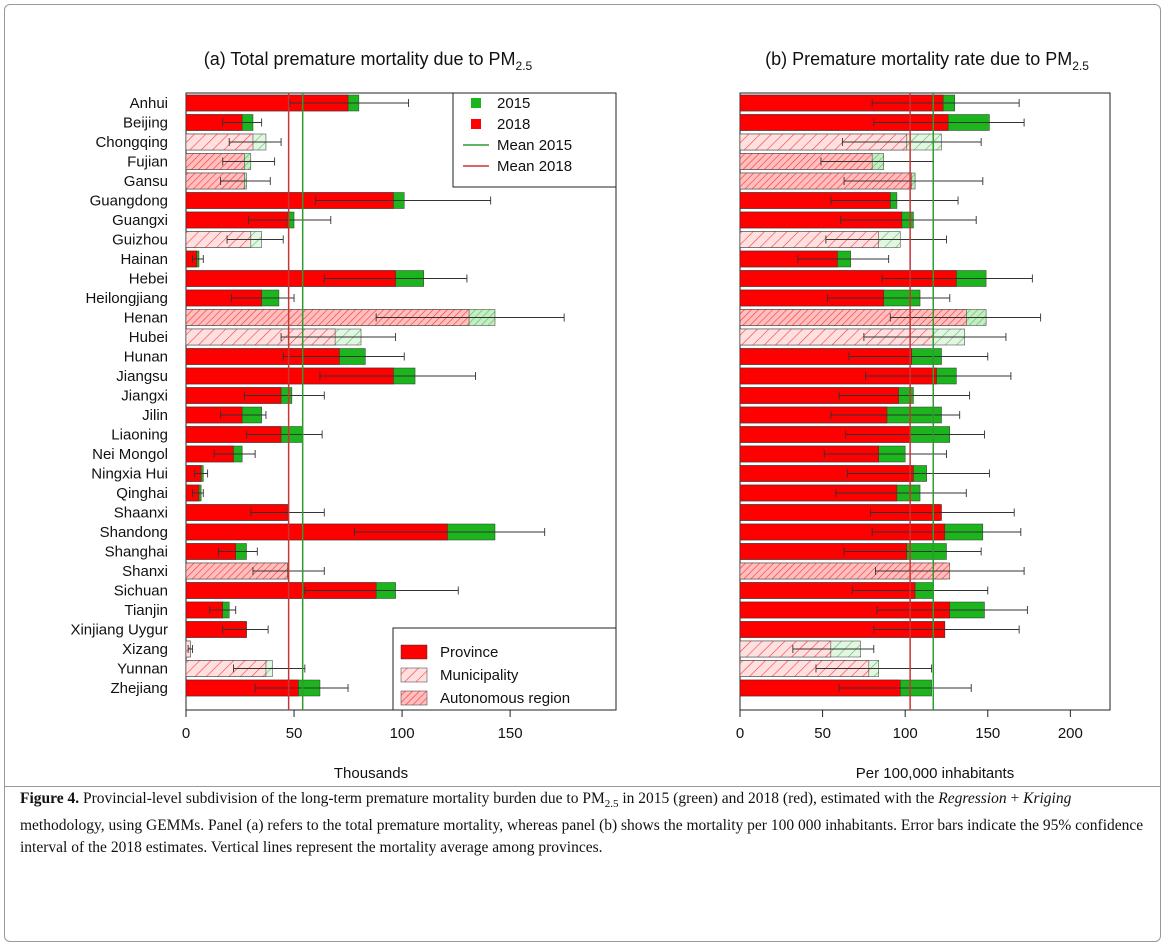  Describe the element at coordinates (149, 103) in the screenshot. I see `y-tick-label: Anhui` at that location.